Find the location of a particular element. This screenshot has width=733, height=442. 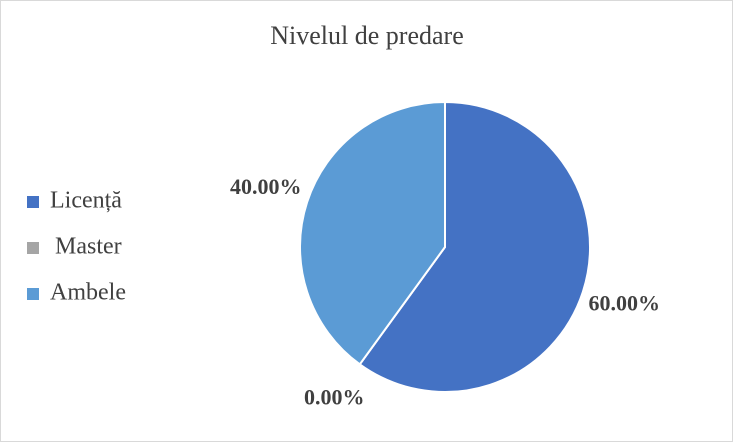

data-label: 60.00% is located at coordinates (625, 302).